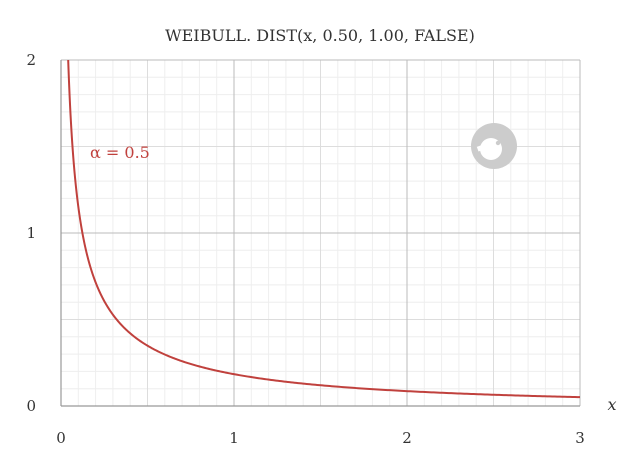  What do you see at coordinates (31, 406) in the screenshot?
I see `y-tick-label: 0` at bounding box center [31, 406].